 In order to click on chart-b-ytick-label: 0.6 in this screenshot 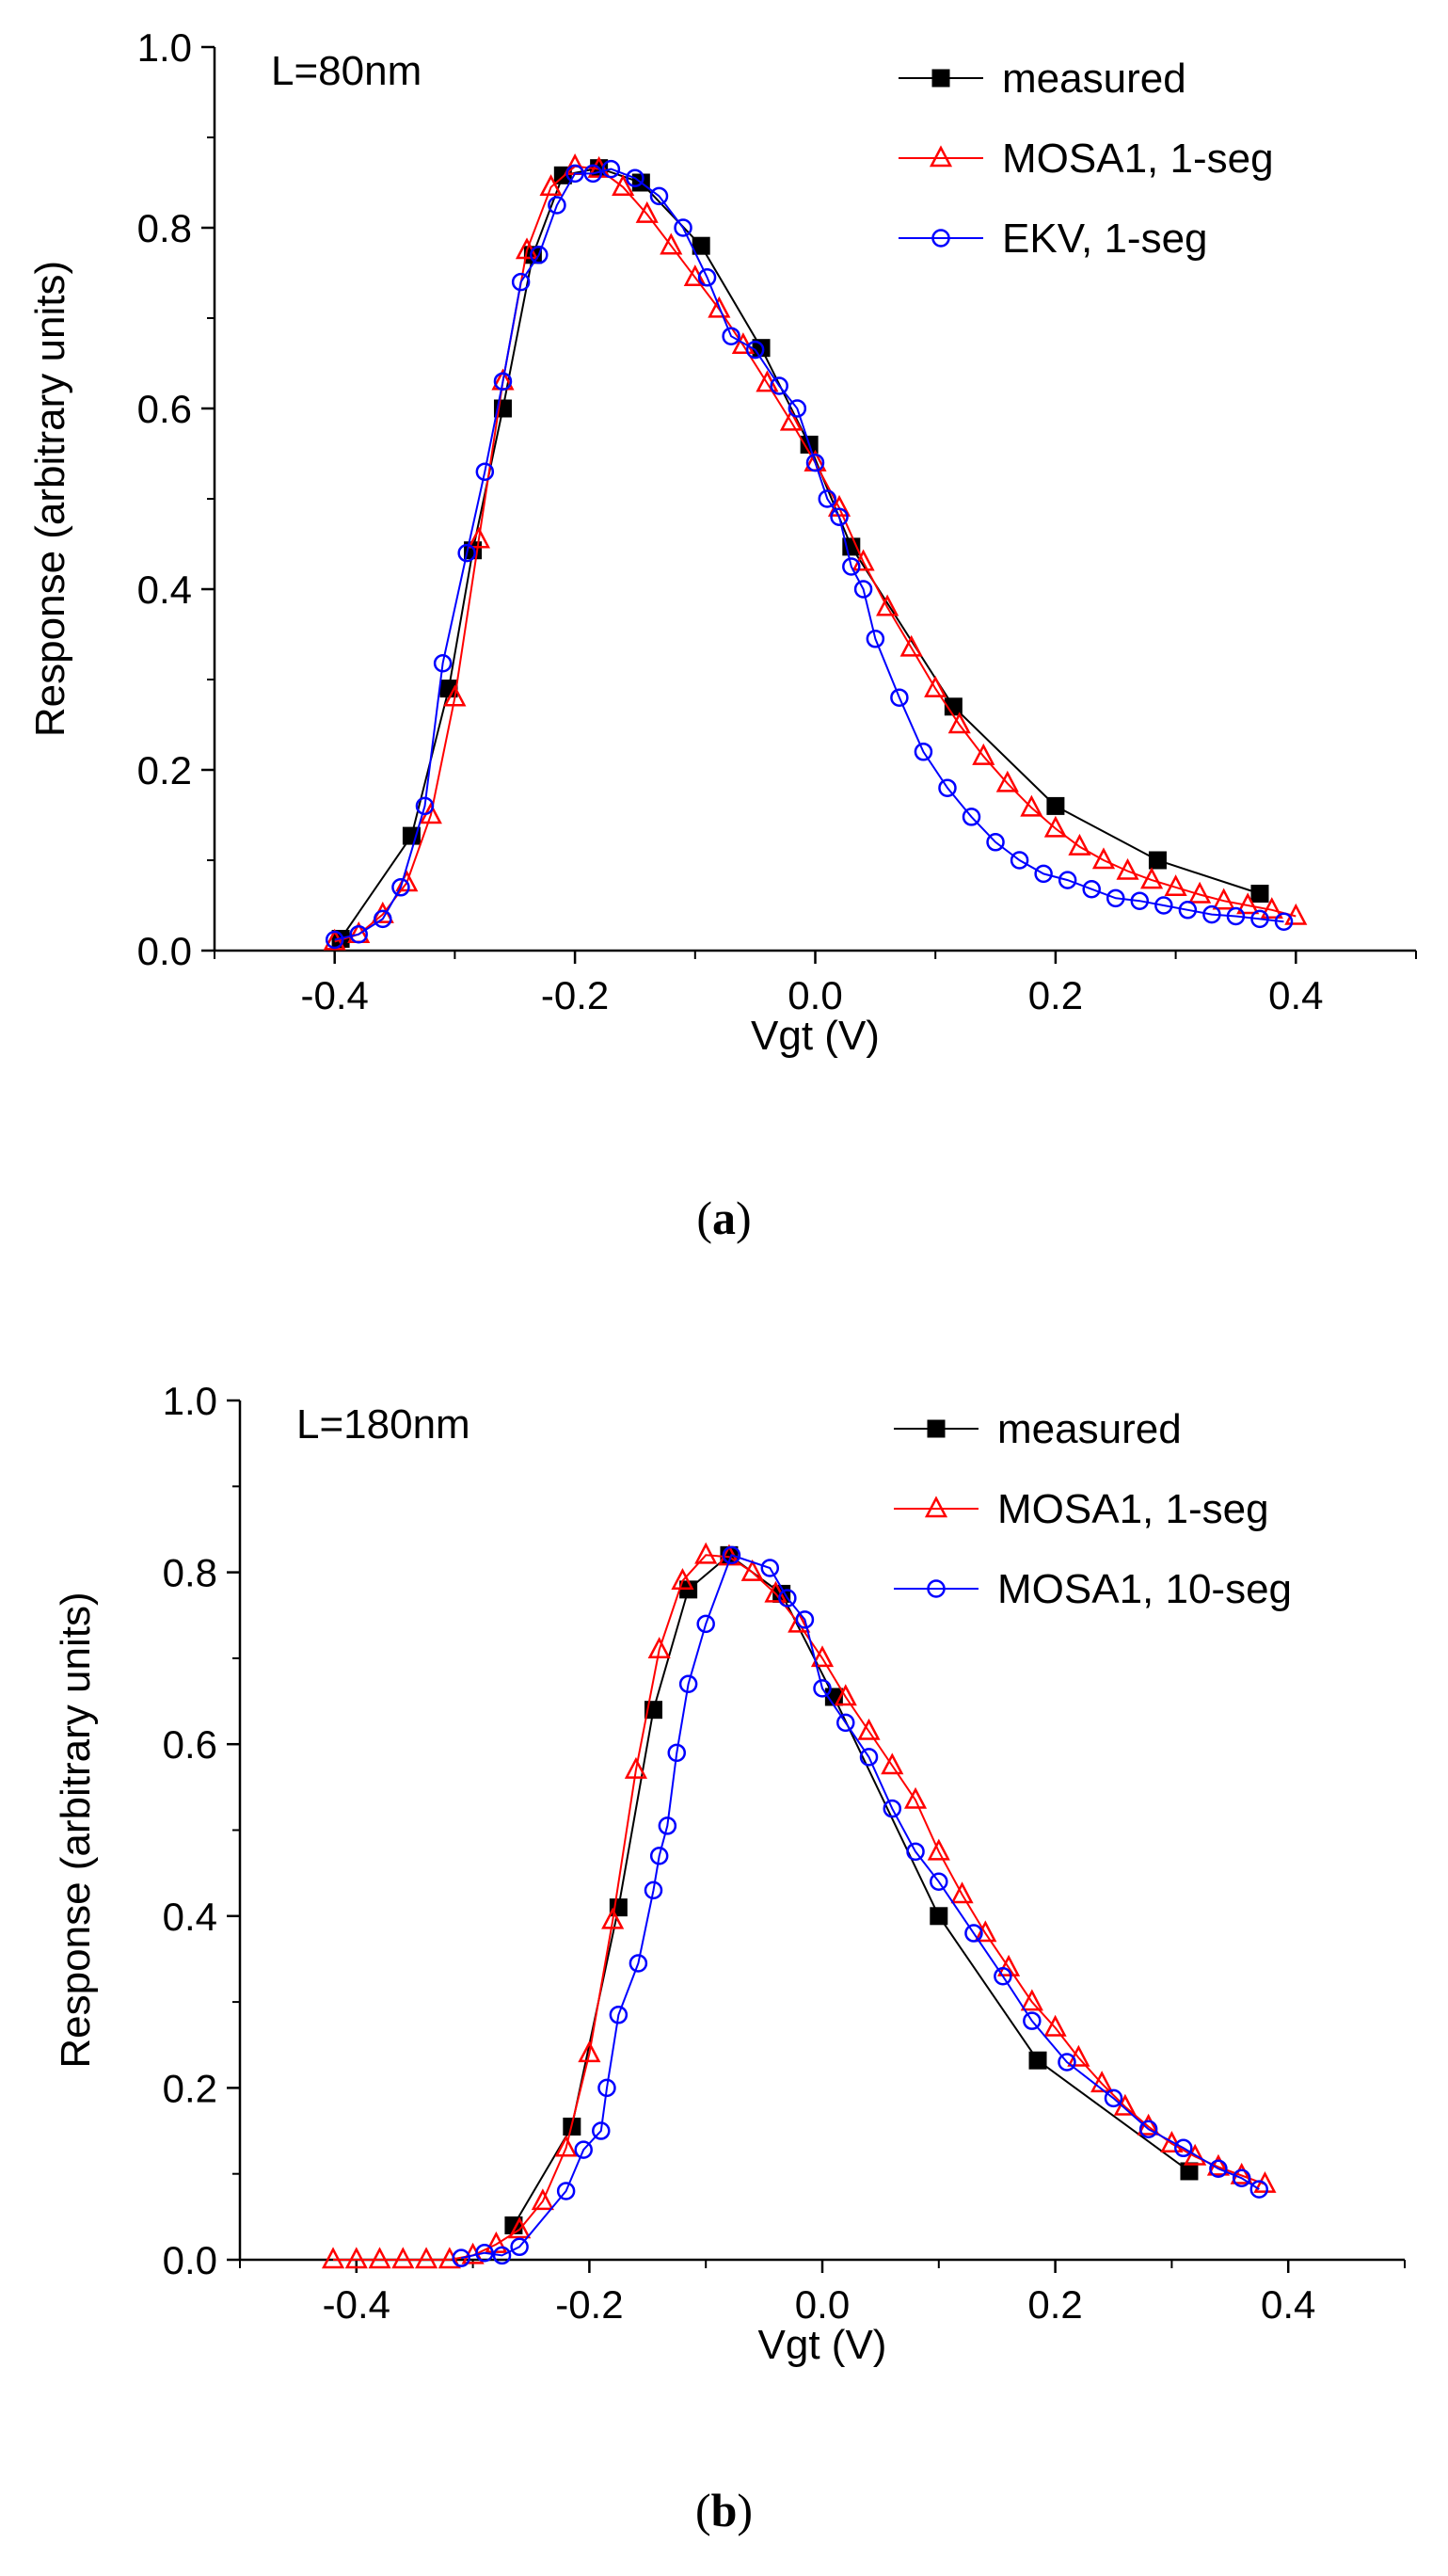, I will do `click(190, 1744)`.